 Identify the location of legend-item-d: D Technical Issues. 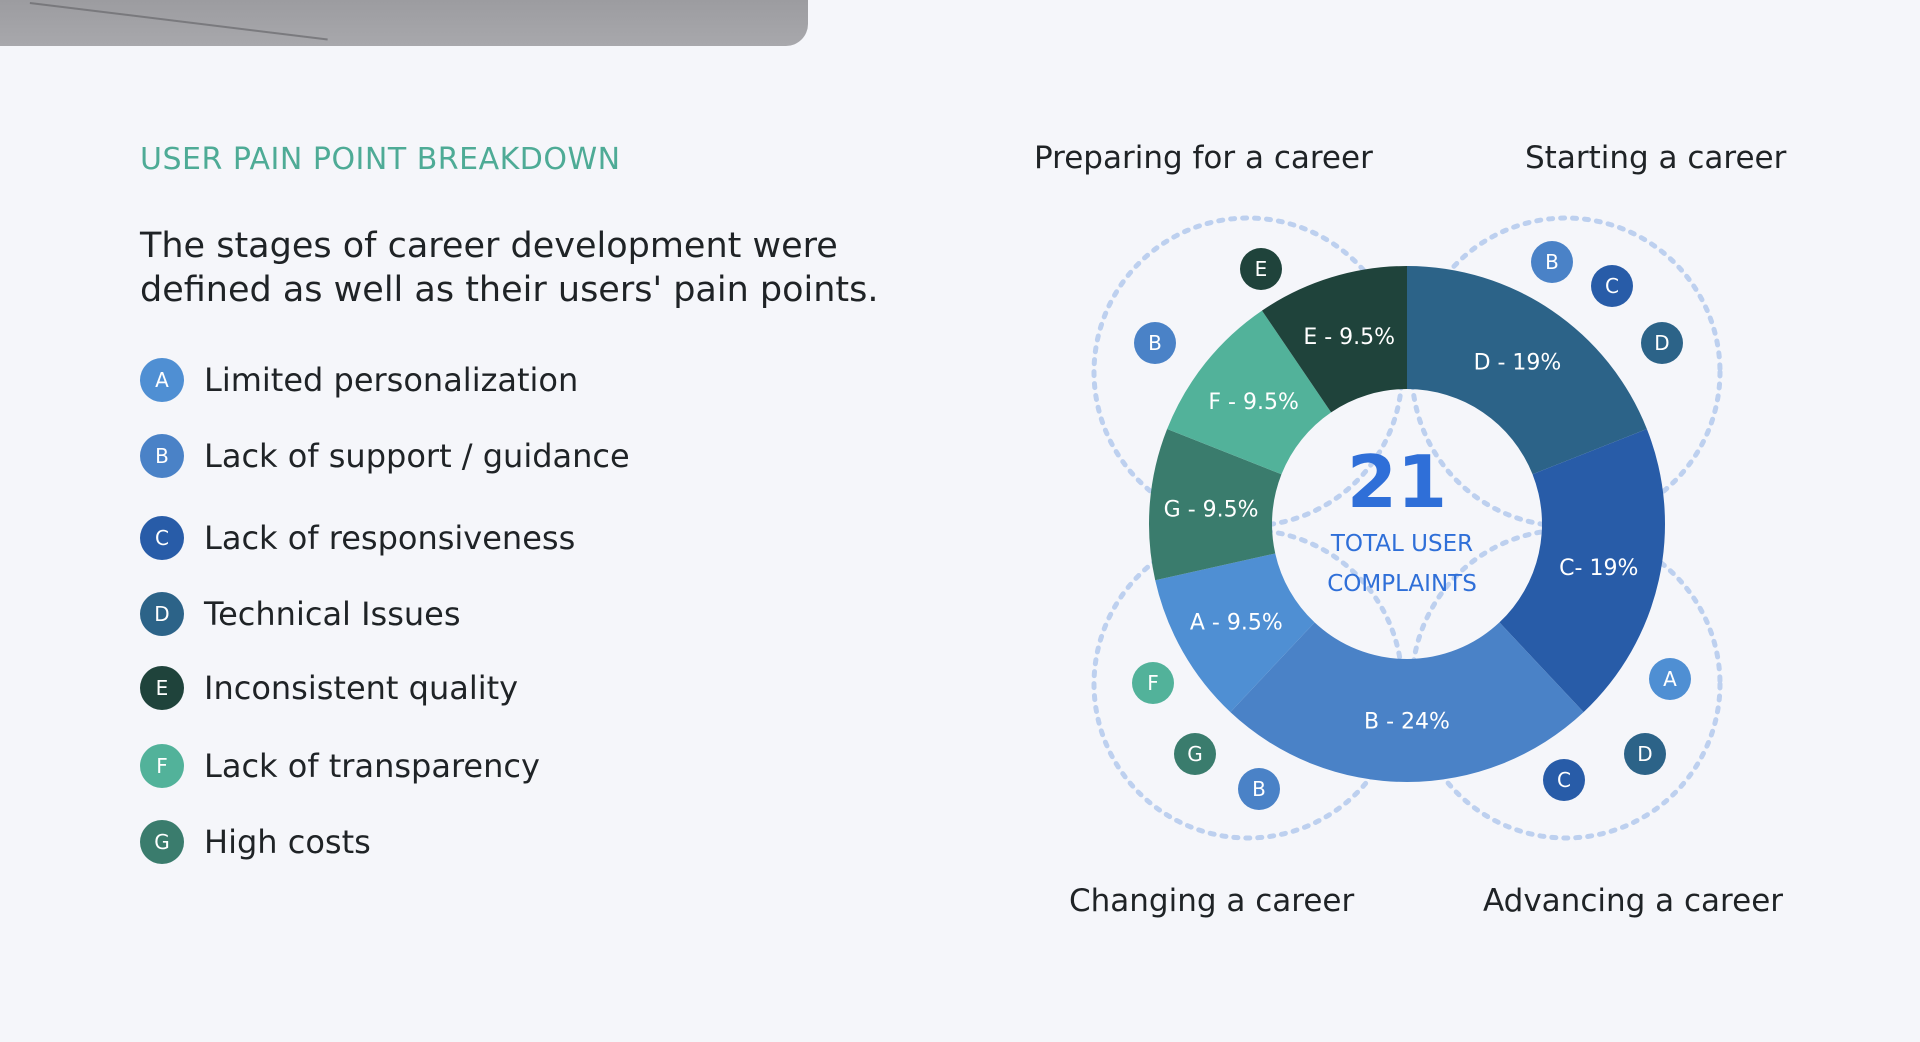
(300, 614).